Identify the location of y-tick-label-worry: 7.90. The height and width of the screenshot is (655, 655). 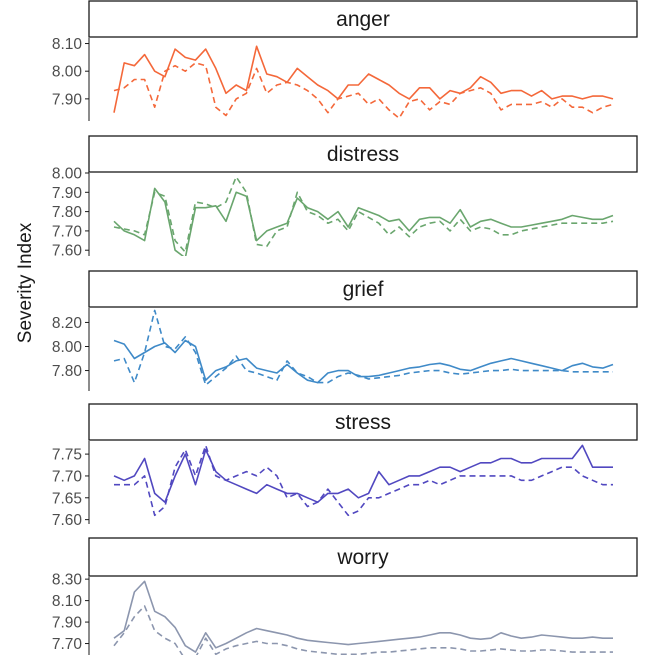
(67, 623).